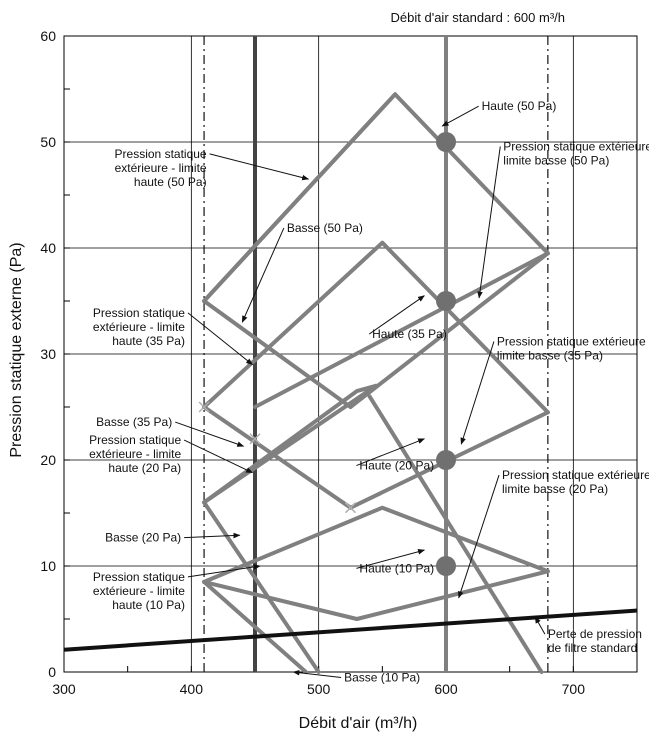 This screenshot has height=737, width=649. What do you see at coordinates (478, 17) in the screenshot?
I see `header-label: Débit d'air standard : 600 m³/h` at bounding box center [478, 17].